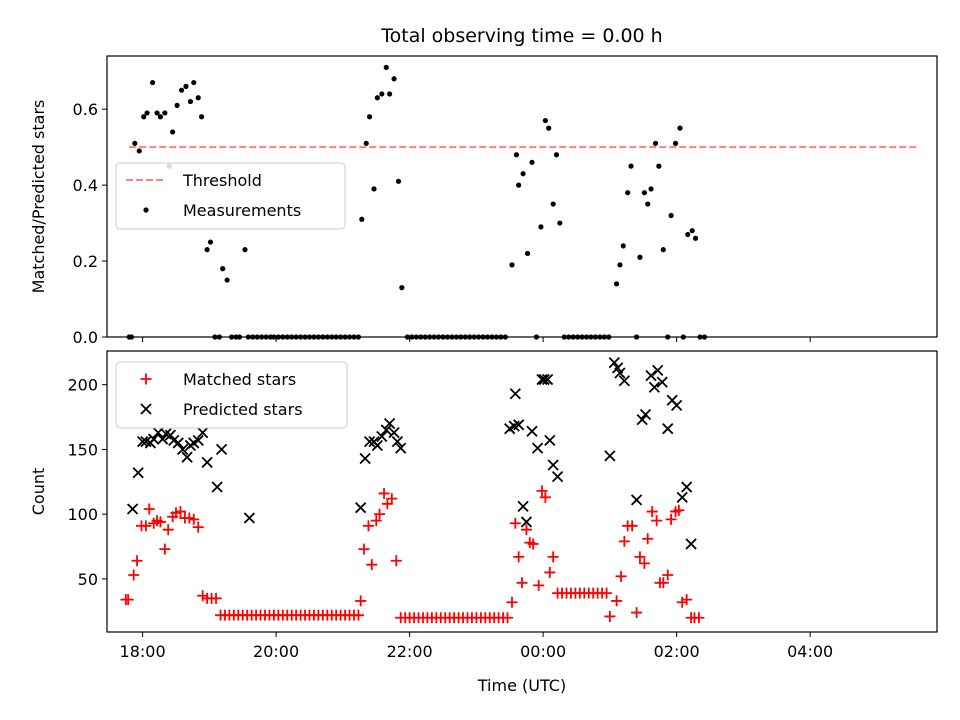 The image size is (960, 720). What do you see at coordinates (146, 409) in the screenshot?
I see `legend-predicted-swatch` at bounding box center [146, 409].